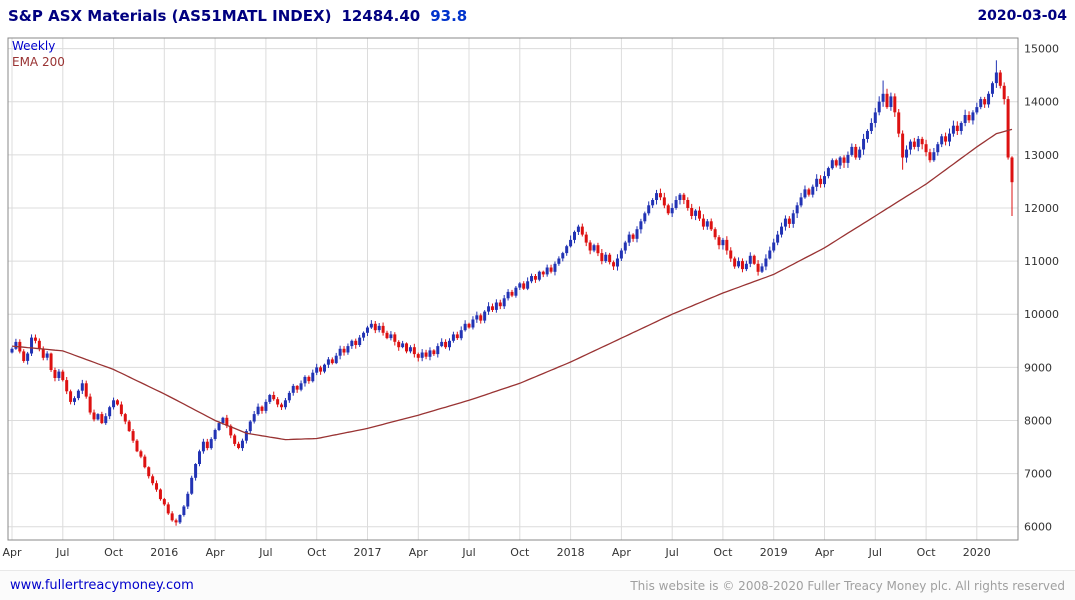 The height and width of the screenshot is (600, 1075). I want to click on x-axis-label: 2019, so click(774, 552).